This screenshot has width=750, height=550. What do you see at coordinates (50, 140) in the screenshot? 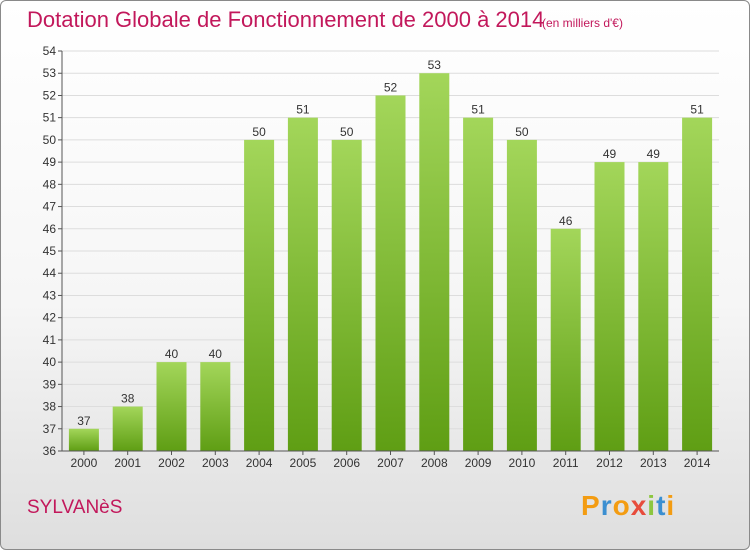
I see `y-tick-label: 50` at bounding box center [50, 140].